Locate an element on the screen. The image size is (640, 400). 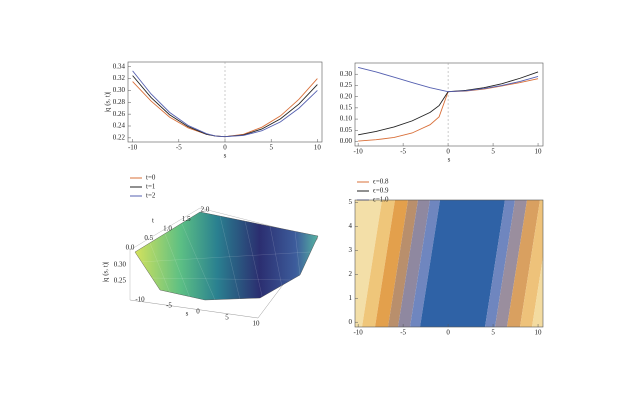
legend-label: t=0 is located at coordinates (151, 178).